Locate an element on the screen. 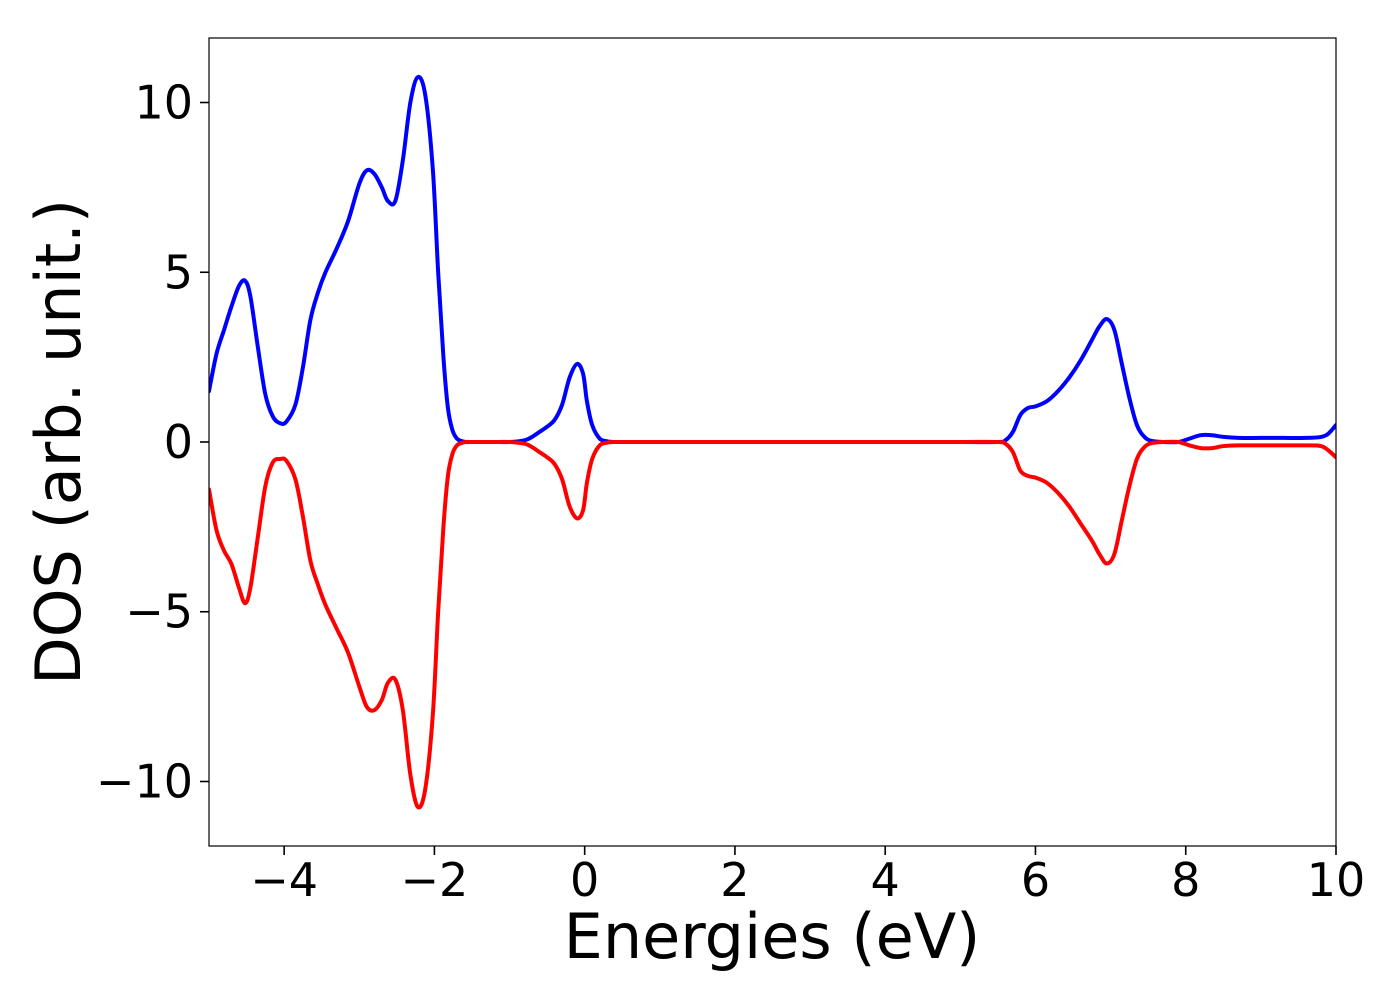 Image resolution: width=1400 pixels, height=1000 pixels. x-axis: −4 −2 0 2 4 6 8 10 is located at coordinates (807, 876).